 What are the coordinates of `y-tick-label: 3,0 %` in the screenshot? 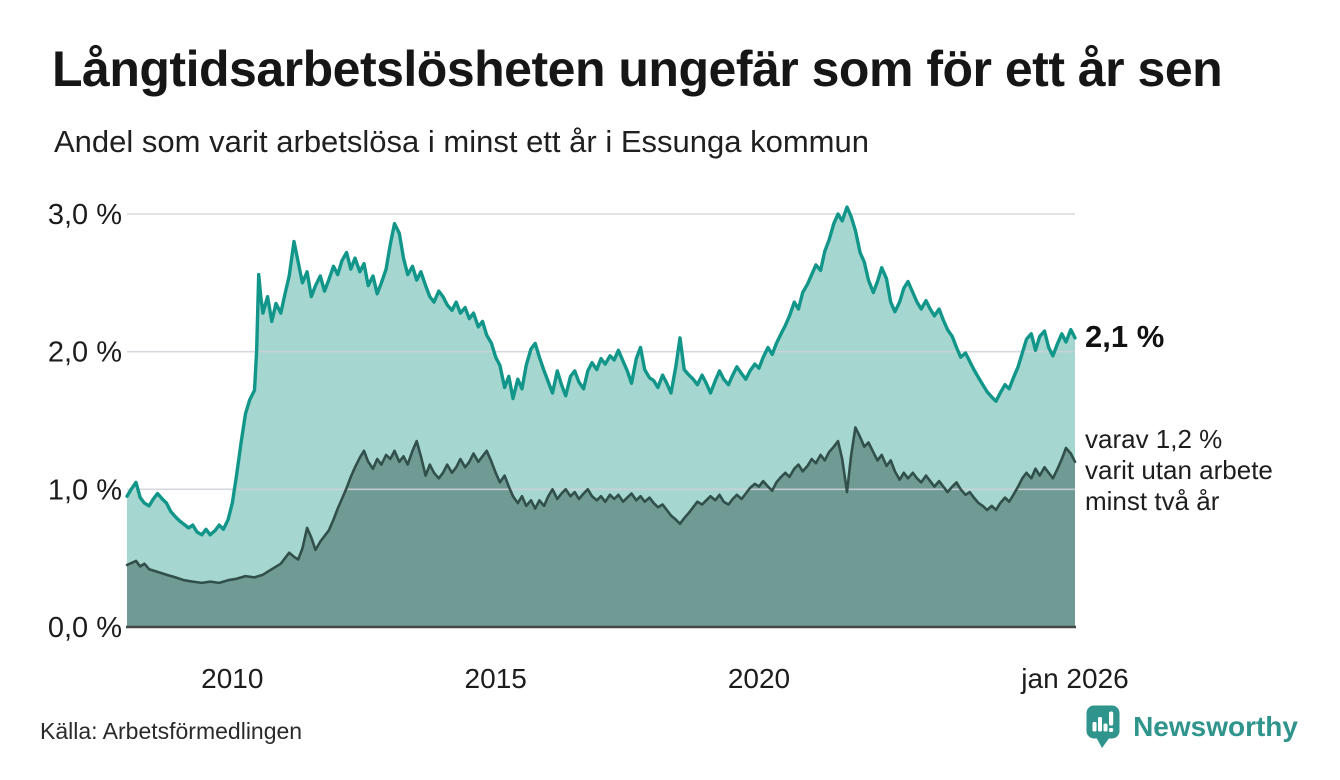 It's located at (85, 215).